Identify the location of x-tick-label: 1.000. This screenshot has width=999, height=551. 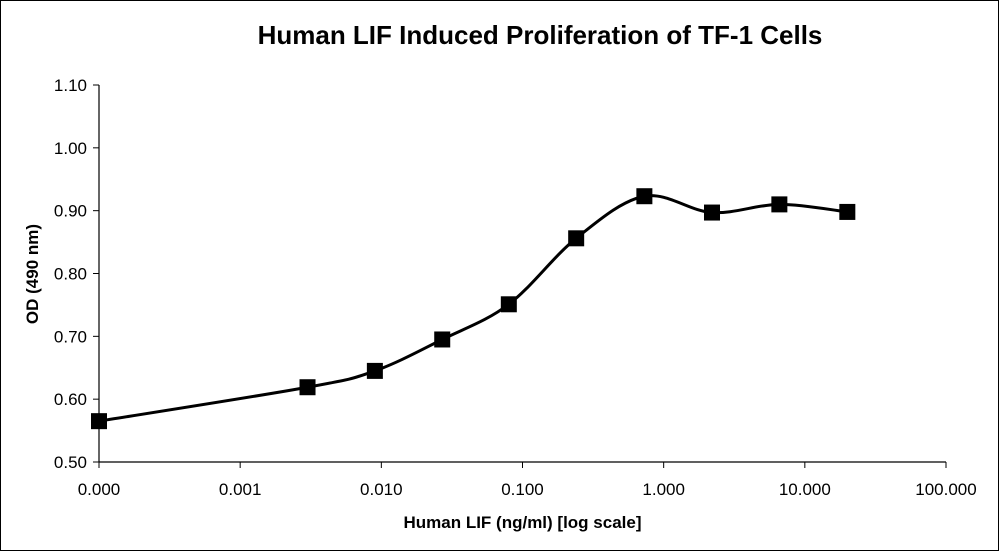
(663, 489).